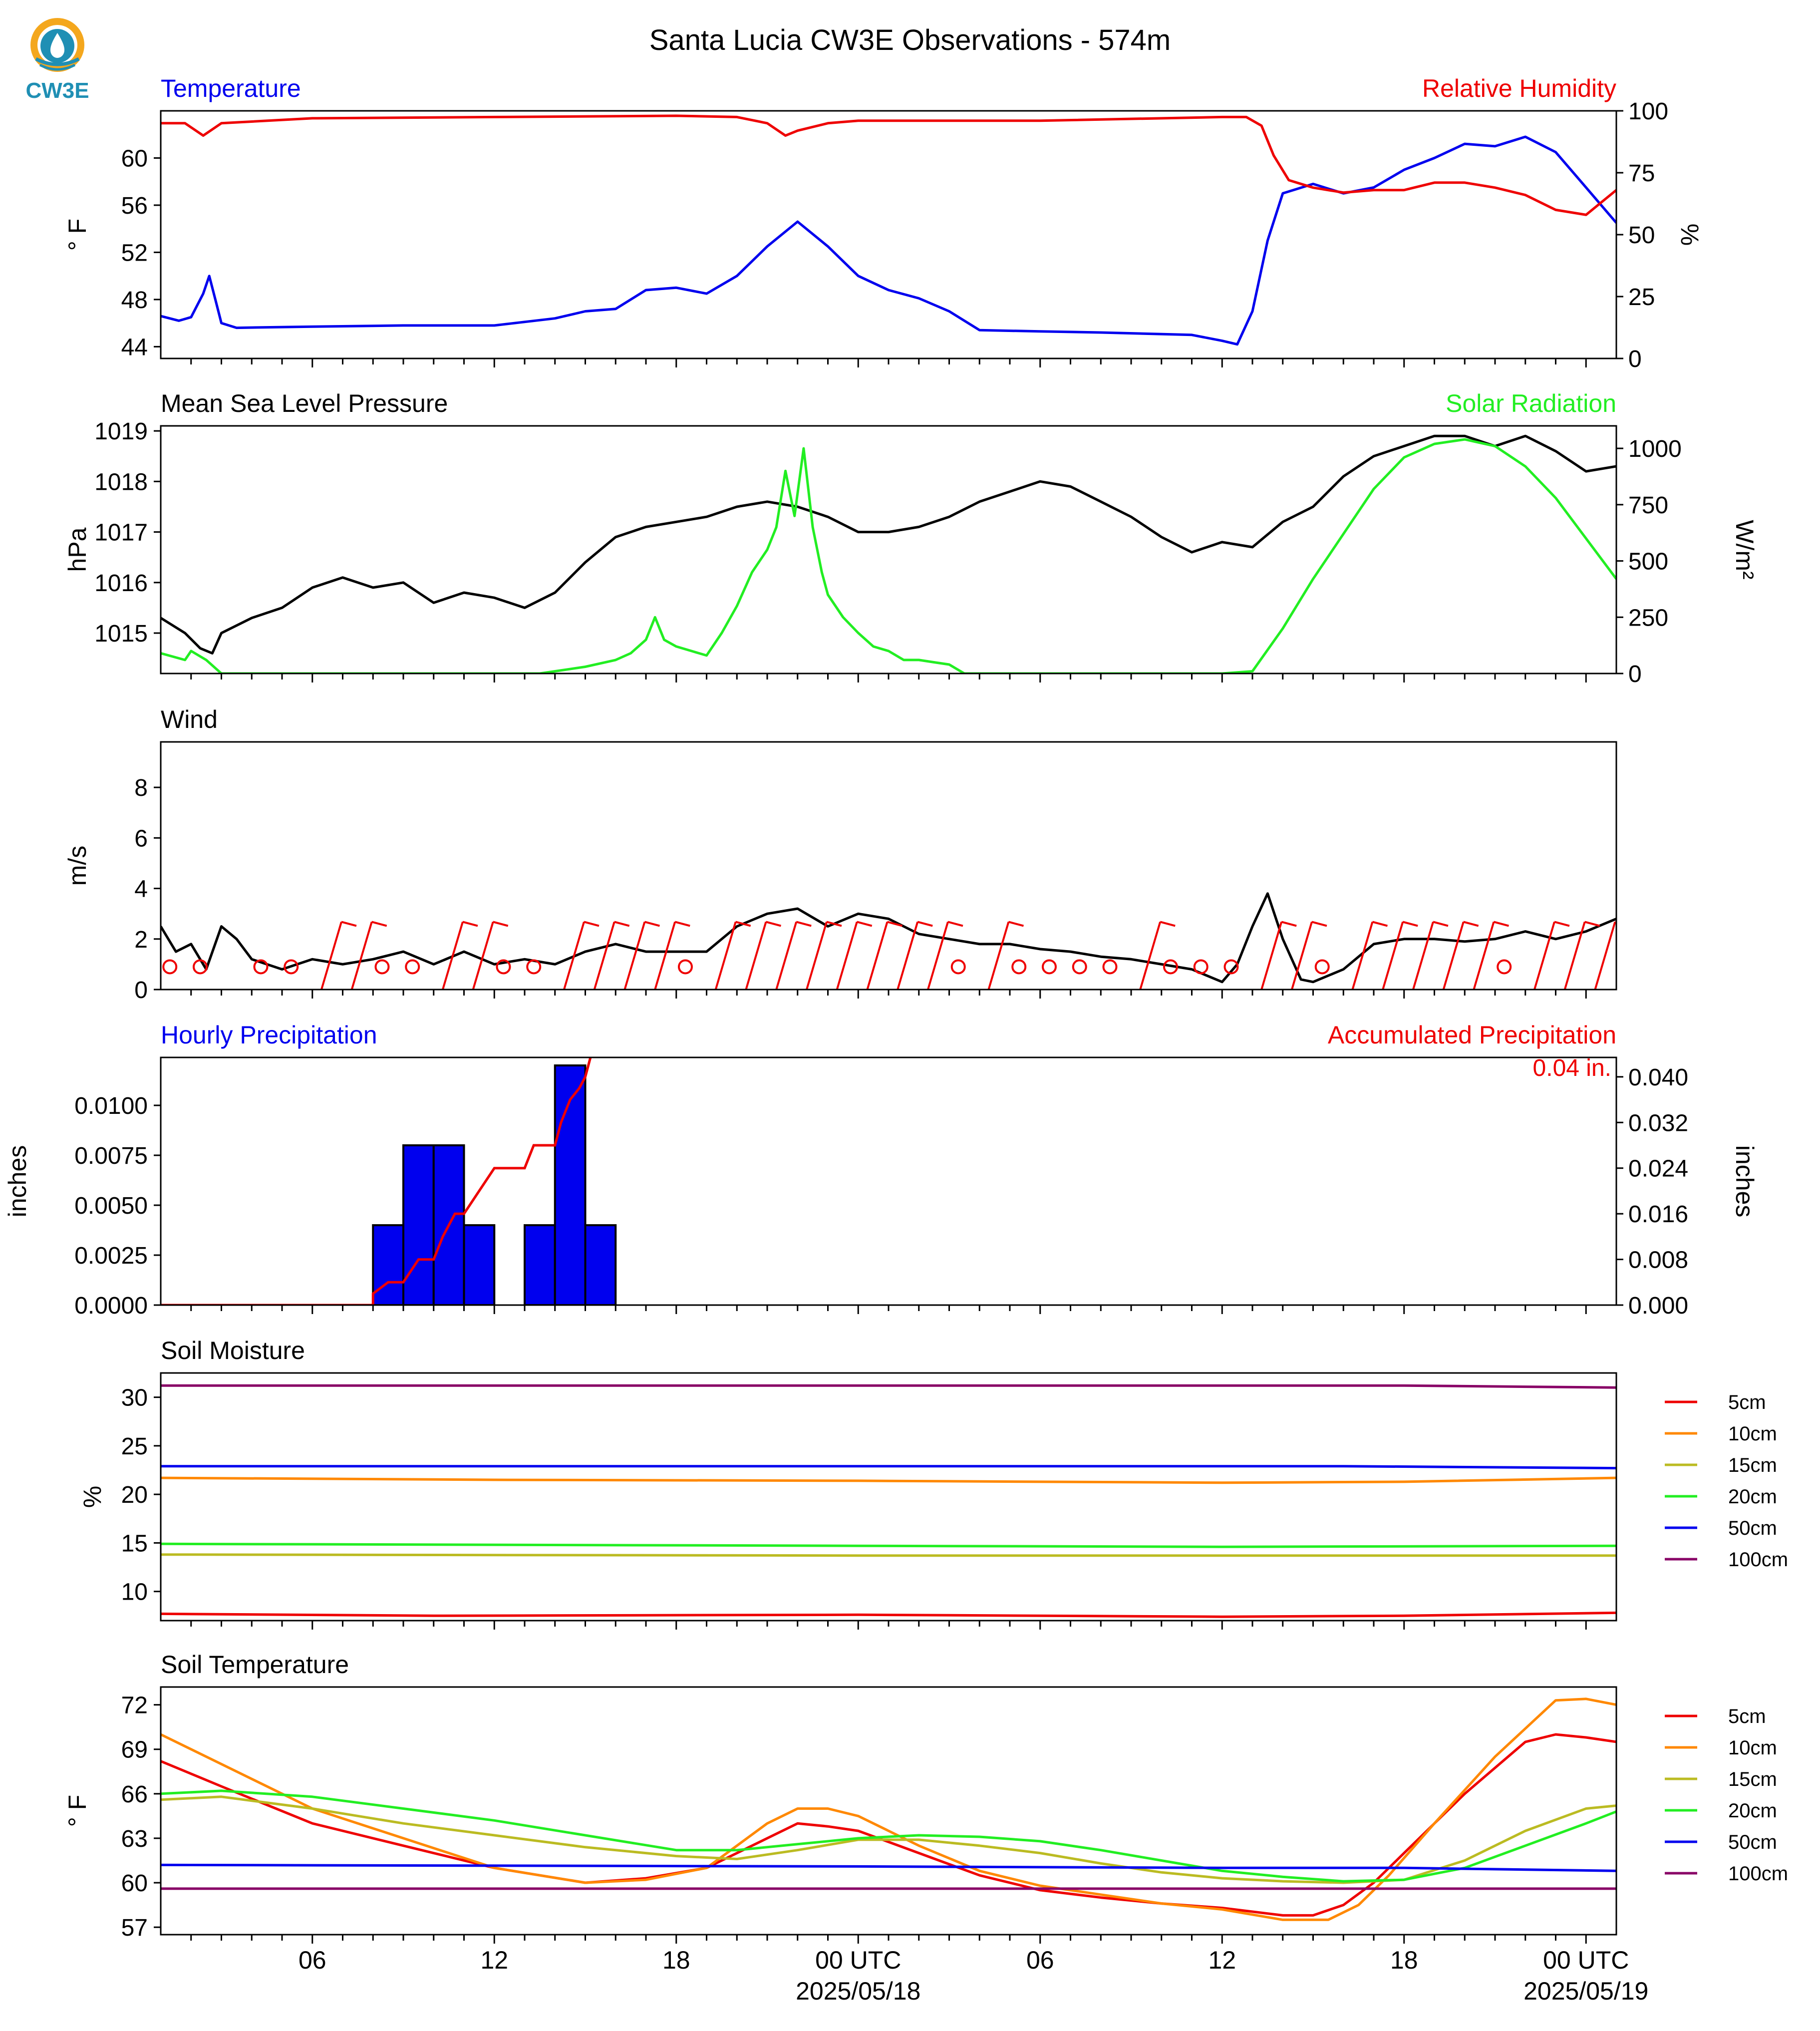  What do you see at coordinates (57, 46) in the screenshot?
I see `logo-drop-icon` at bounding box center [57, 46].